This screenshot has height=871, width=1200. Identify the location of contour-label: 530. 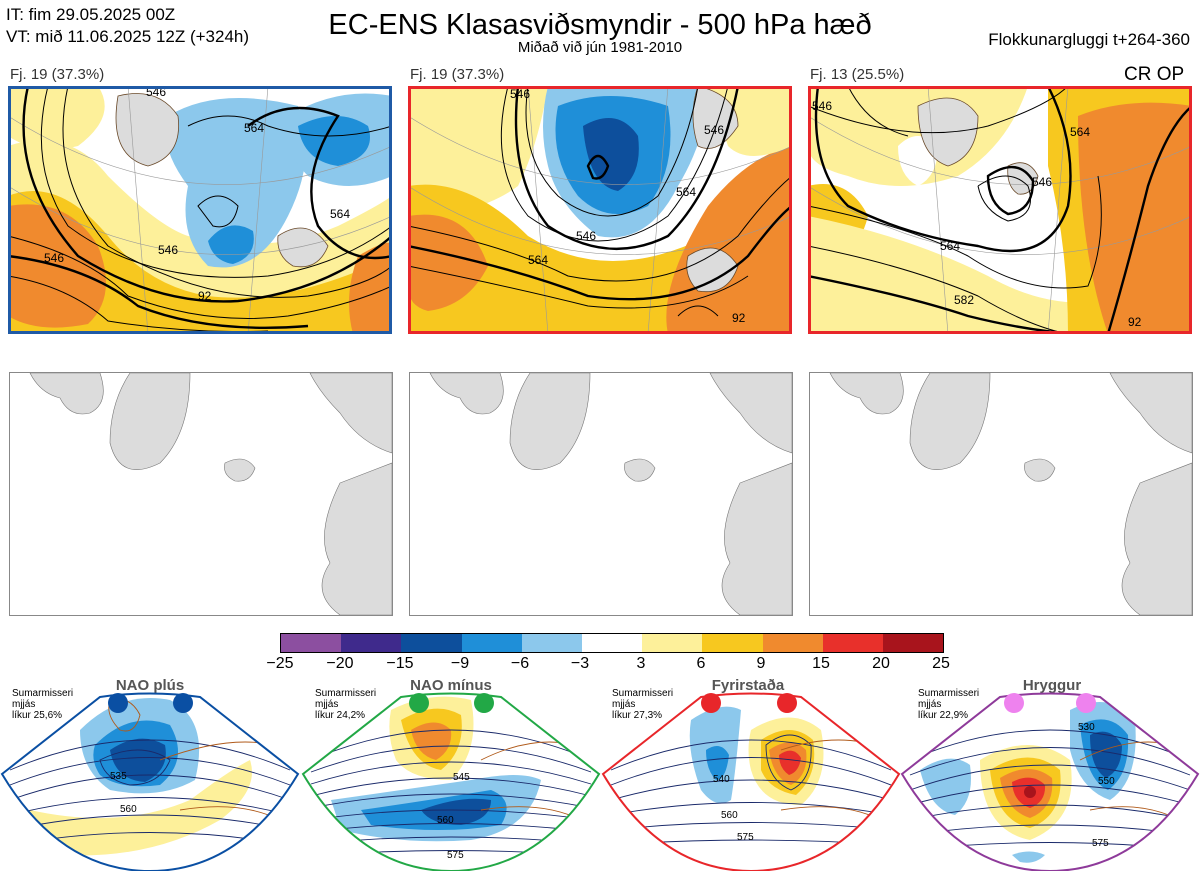
(1086, 727).